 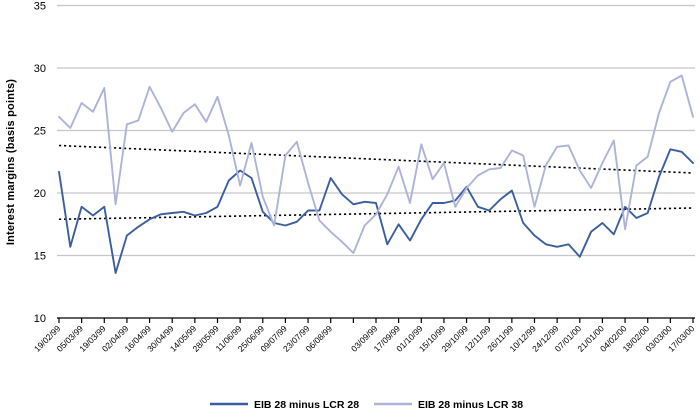 What do you see at coordinates (470, 405) in the screenshot?
I see `legend-label-eib28-lcr38: EIB 28 minus LCR 38` at bounding box center [470, 405].